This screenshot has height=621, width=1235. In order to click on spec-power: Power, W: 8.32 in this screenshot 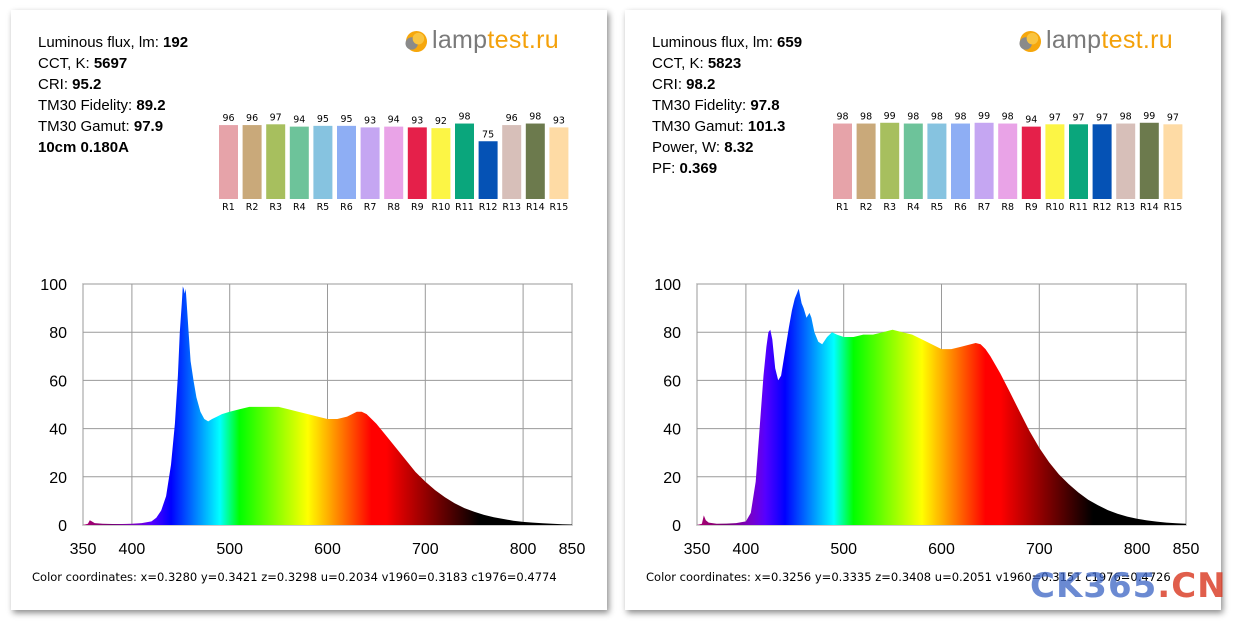, I will do `click(703, 147)`.